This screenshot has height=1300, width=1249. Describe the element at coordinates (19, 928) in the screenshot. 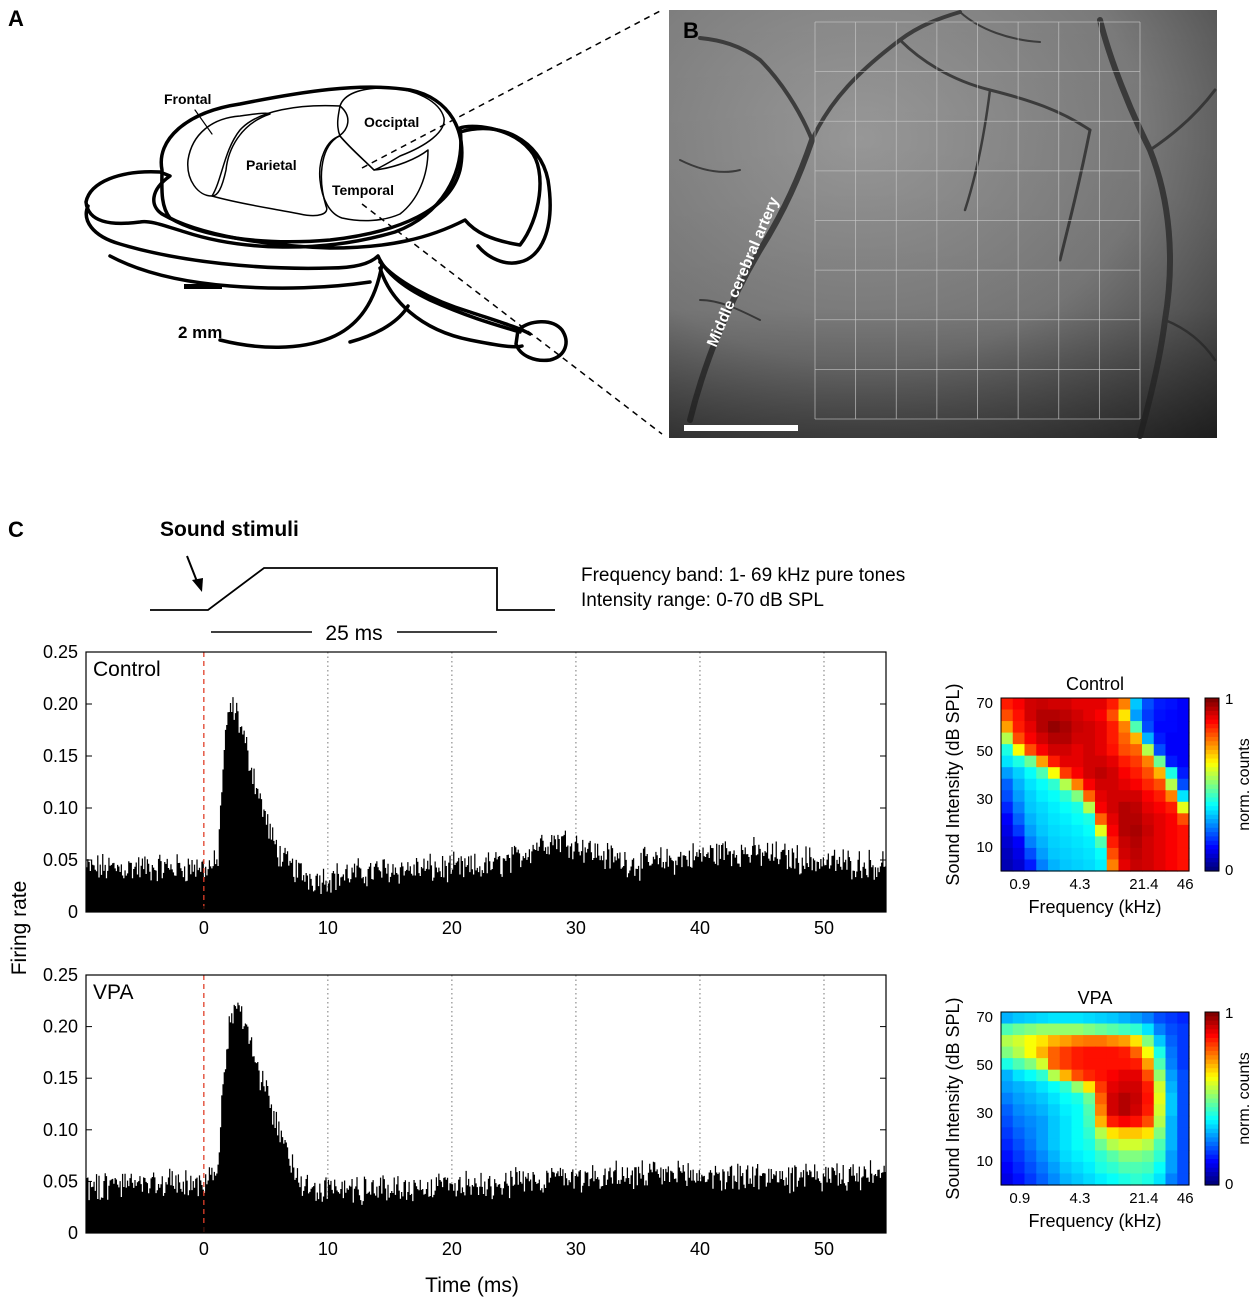

I see `psth-y-axis-title: Firing rate` at that location.